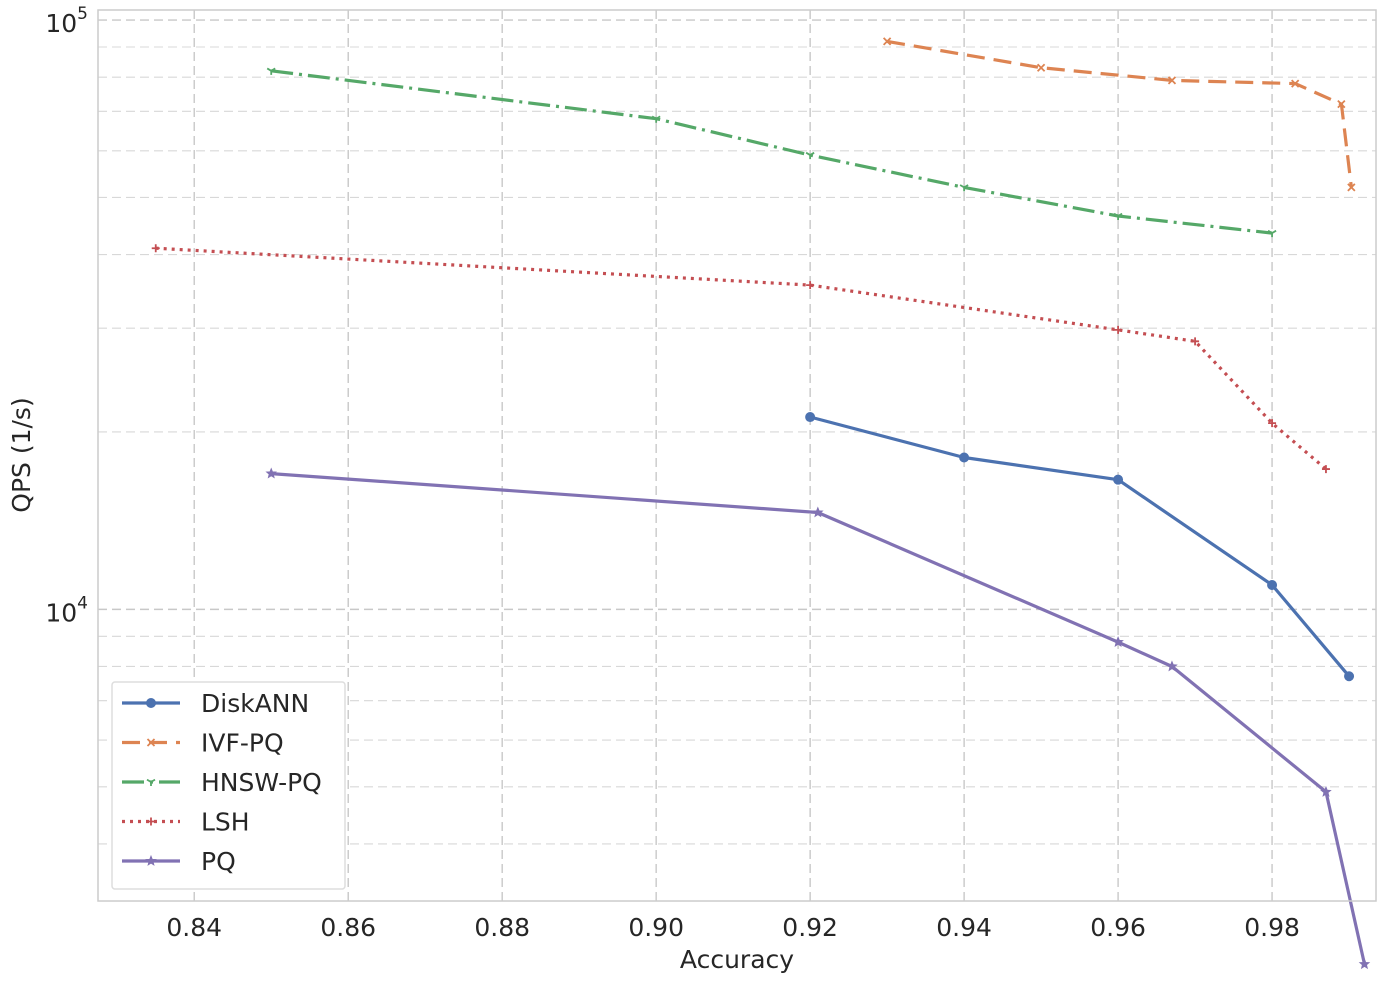 This screenshot has width=1384, height=984. I want to click on x-tick-label: 0.94, so click(964, 927).